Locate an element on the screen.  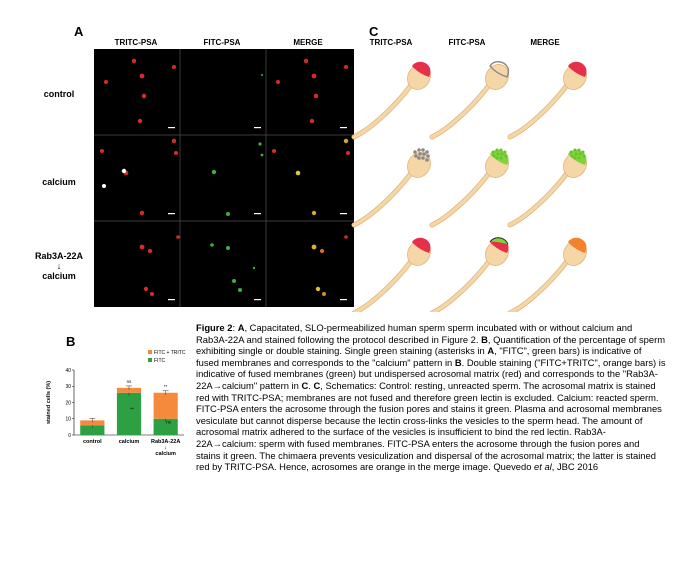
chart-y-tick-label: 30 is located at coordinates (68, 387).